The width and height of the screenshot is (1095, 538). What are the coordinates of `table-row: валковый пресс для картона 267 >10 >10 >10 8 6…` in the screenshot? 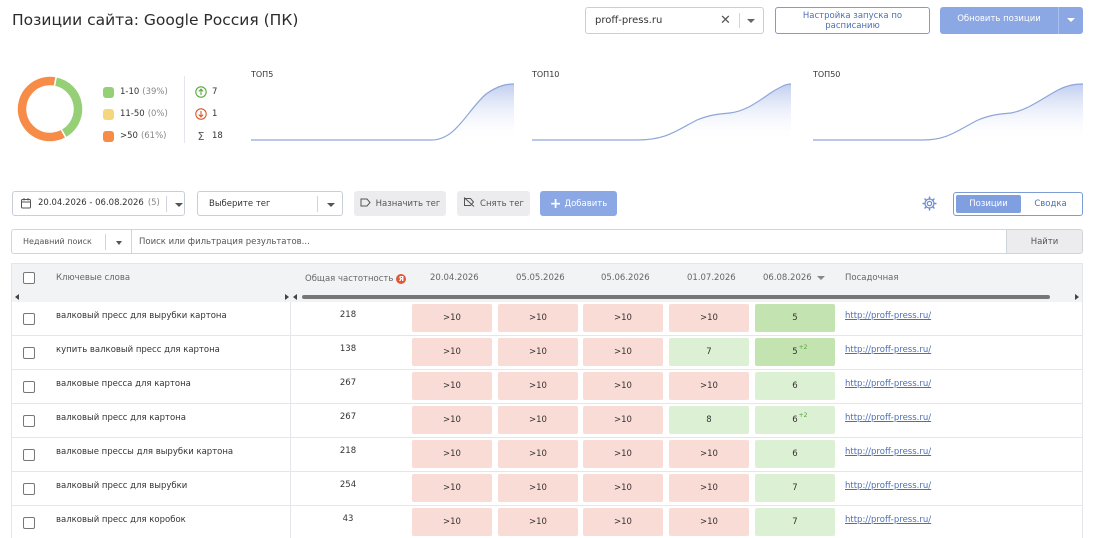 It's located at (547, 421).